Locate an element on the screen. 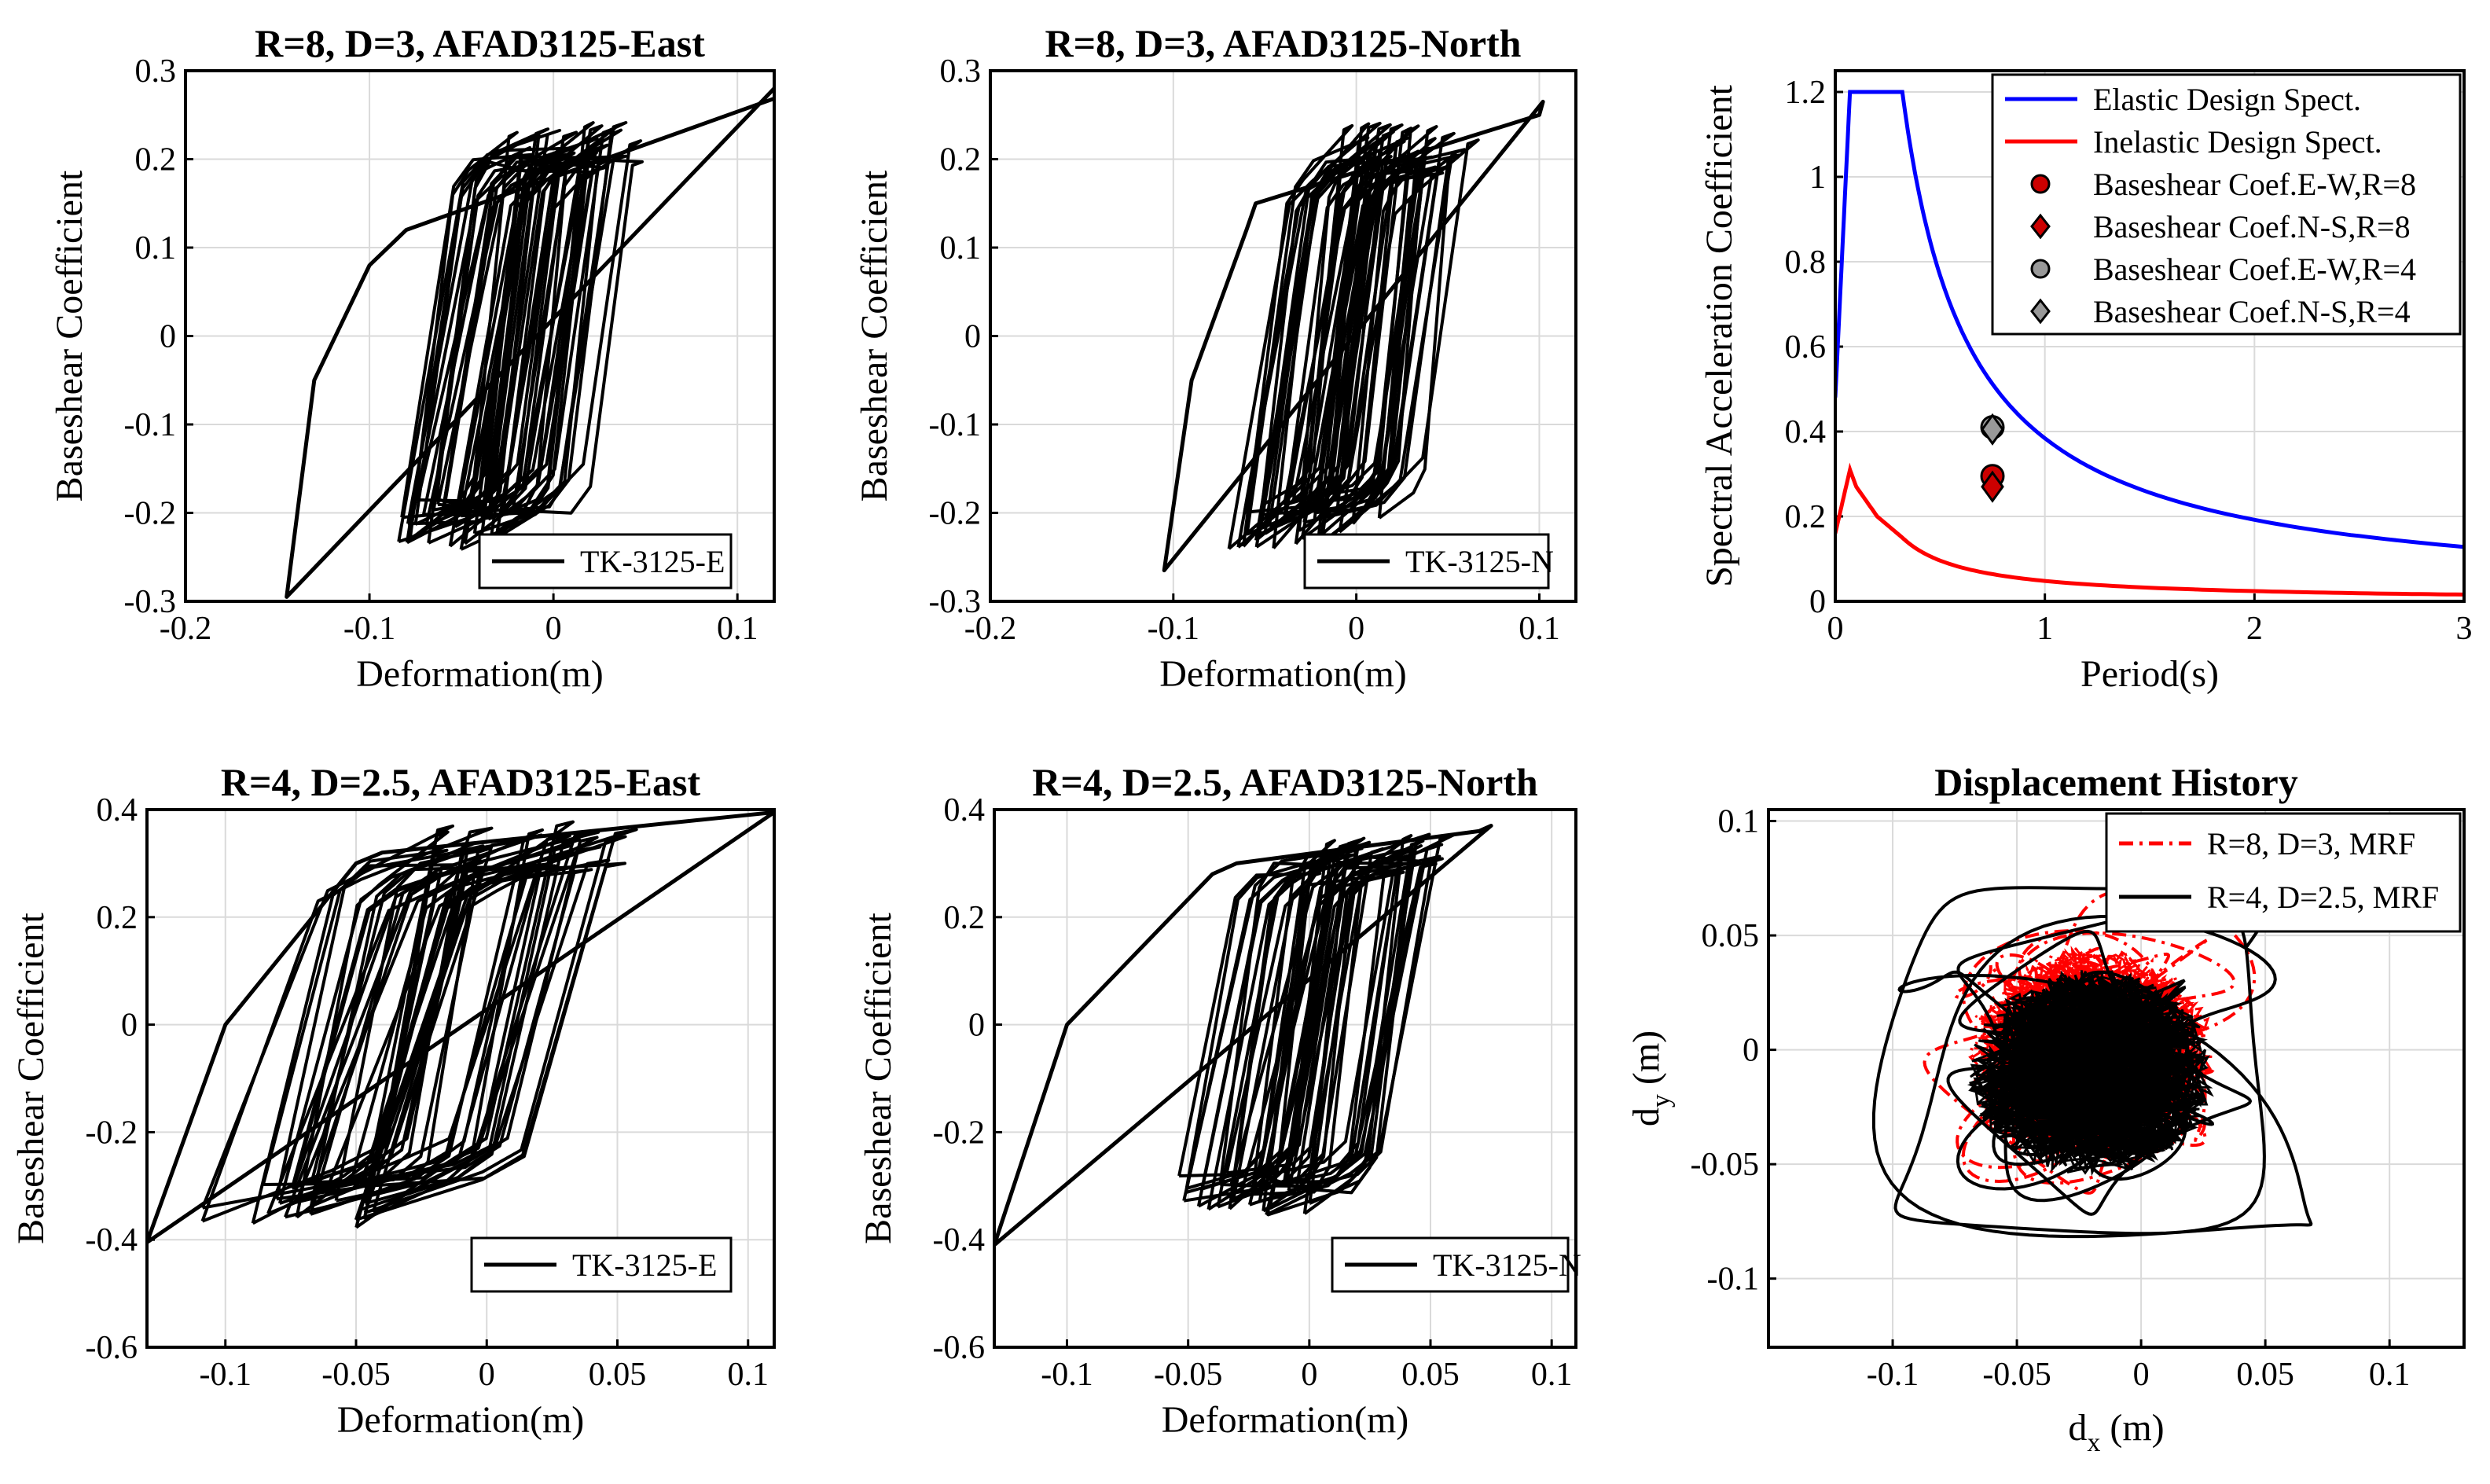 The height and width of the screenshot is (1484, 2490). y-tick-label: 0.05 is located at coordinates (1731, 936).